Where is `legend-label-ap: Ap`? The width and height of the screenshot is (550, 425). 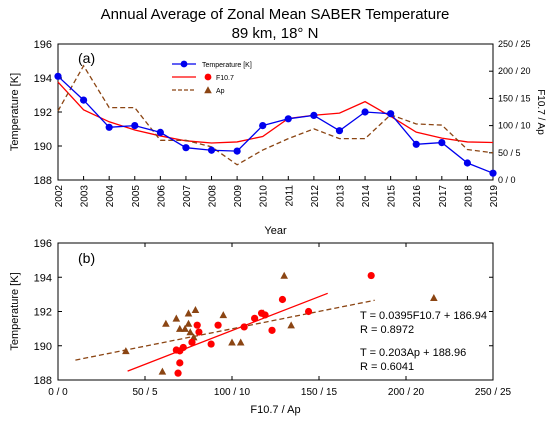
legend-label-ap: Ap is located at coordinates (220, 91).